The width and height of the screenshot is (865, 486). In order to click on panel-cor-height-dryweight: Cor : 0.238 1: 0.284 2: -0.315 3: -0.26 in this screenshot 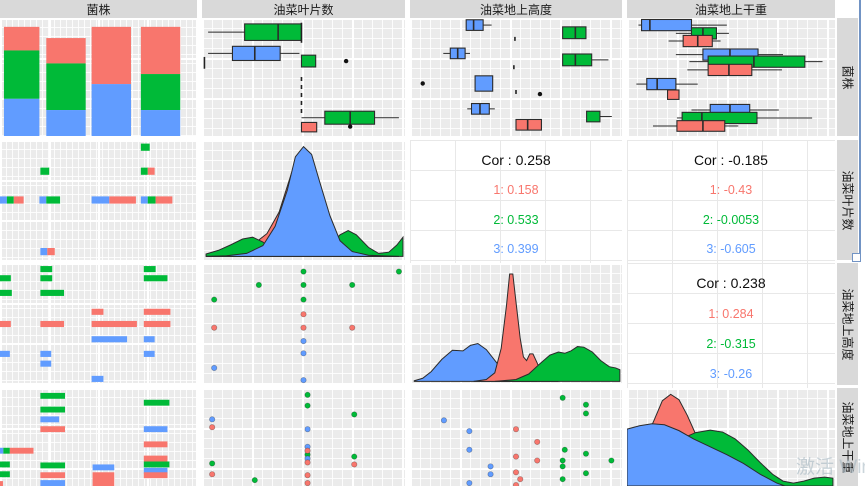, I will do `click(731, 328)`.